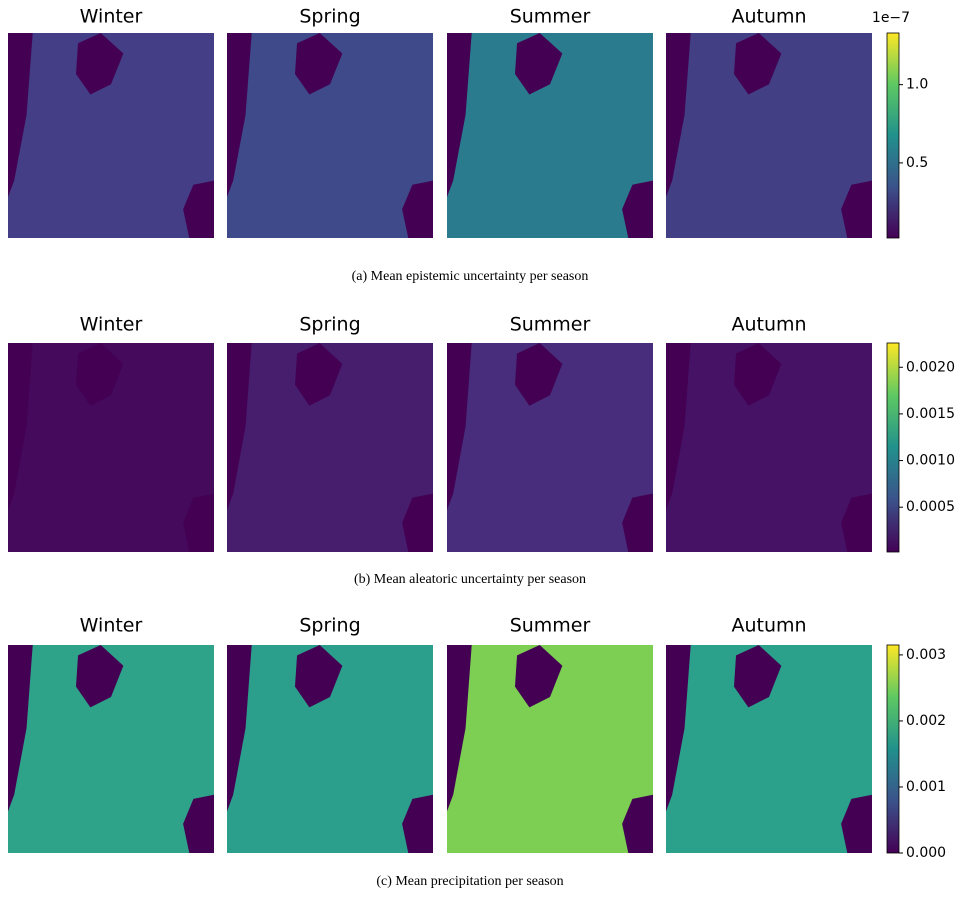  Describe the element at coordinates (930, 461) in the screenshot. I see `colorbar-tick-label: 0.0010` at that location.